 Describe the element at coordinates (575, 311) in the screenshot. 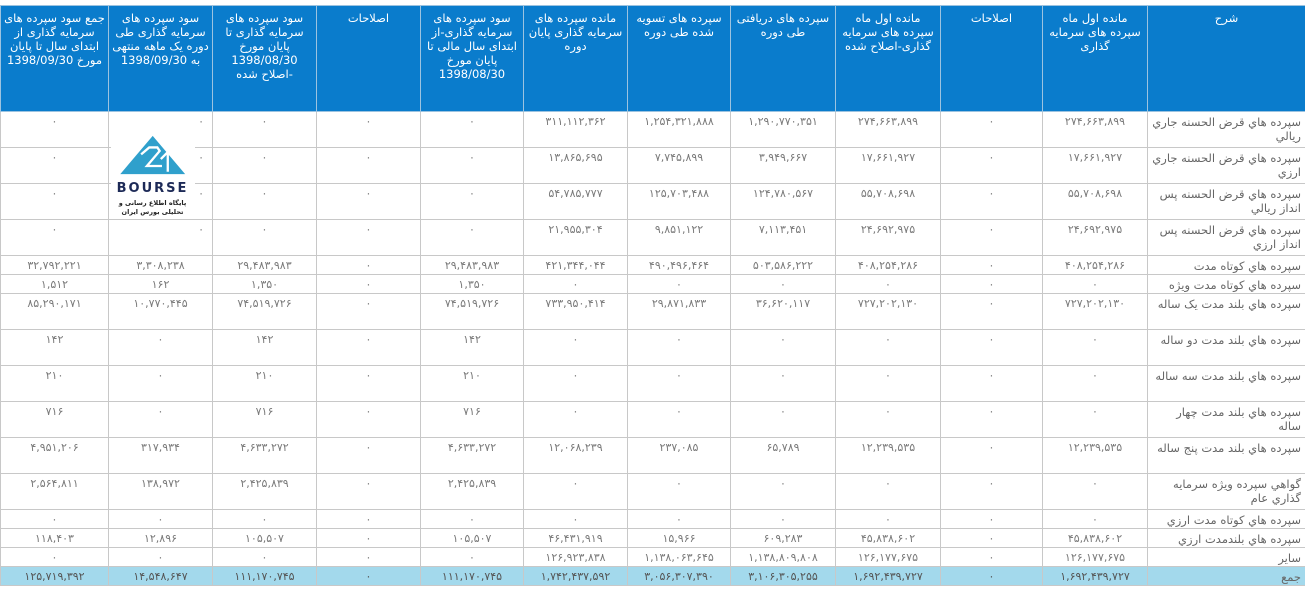

I see `table-cell: ۷۳۳,۹۵۰,۴۱۴` at that location.